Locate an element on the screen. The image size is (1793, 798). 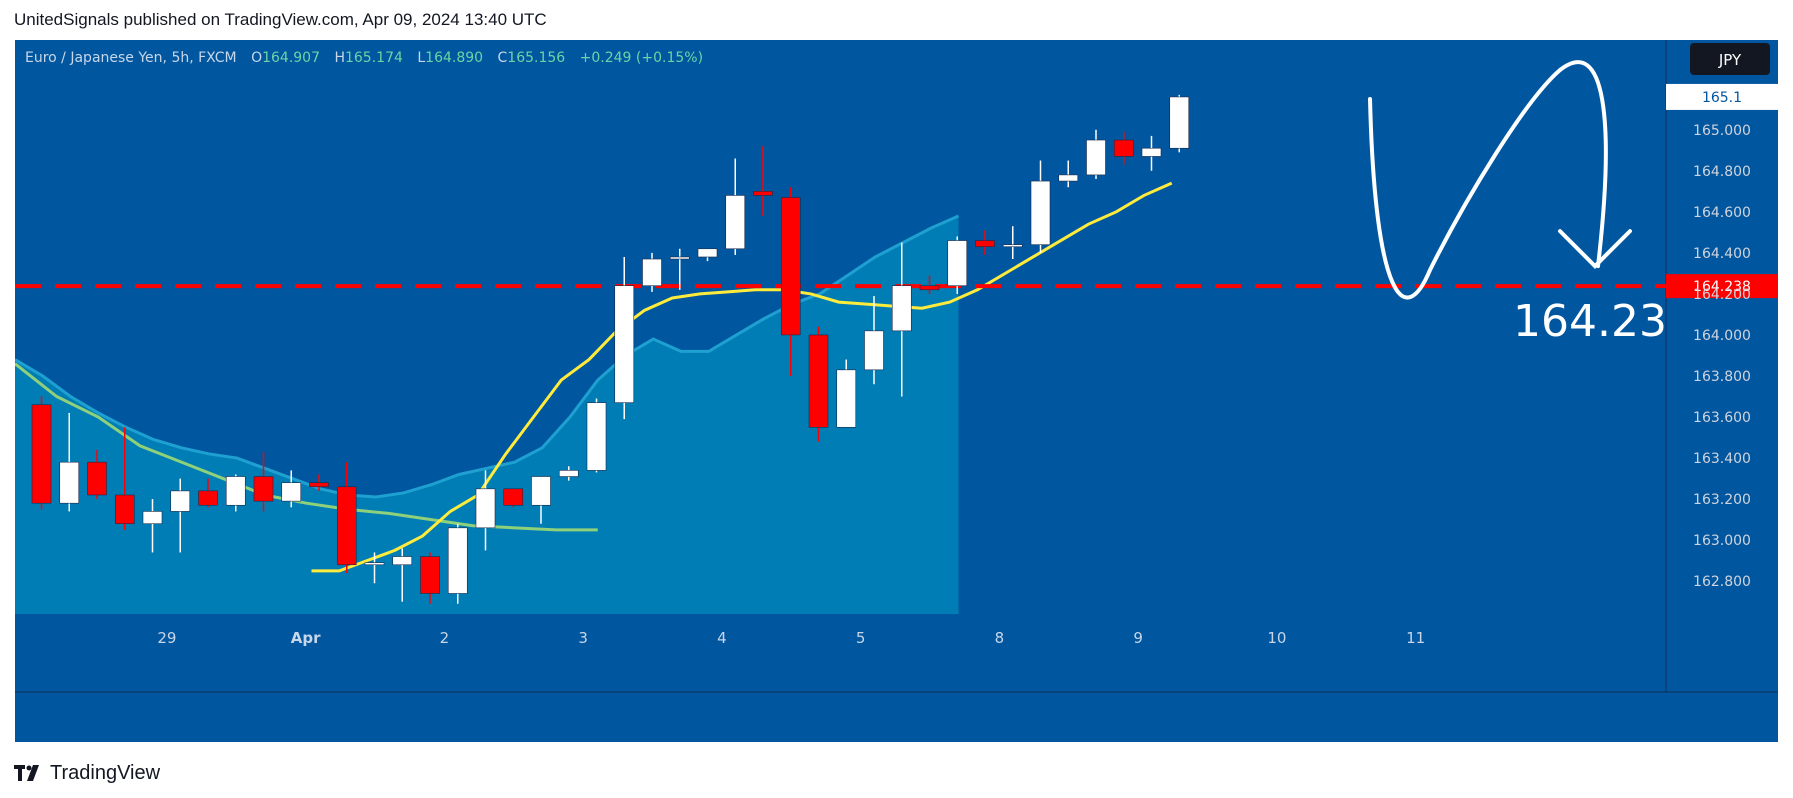
x-tick-label: Apr is located at coordinates (306, 638).